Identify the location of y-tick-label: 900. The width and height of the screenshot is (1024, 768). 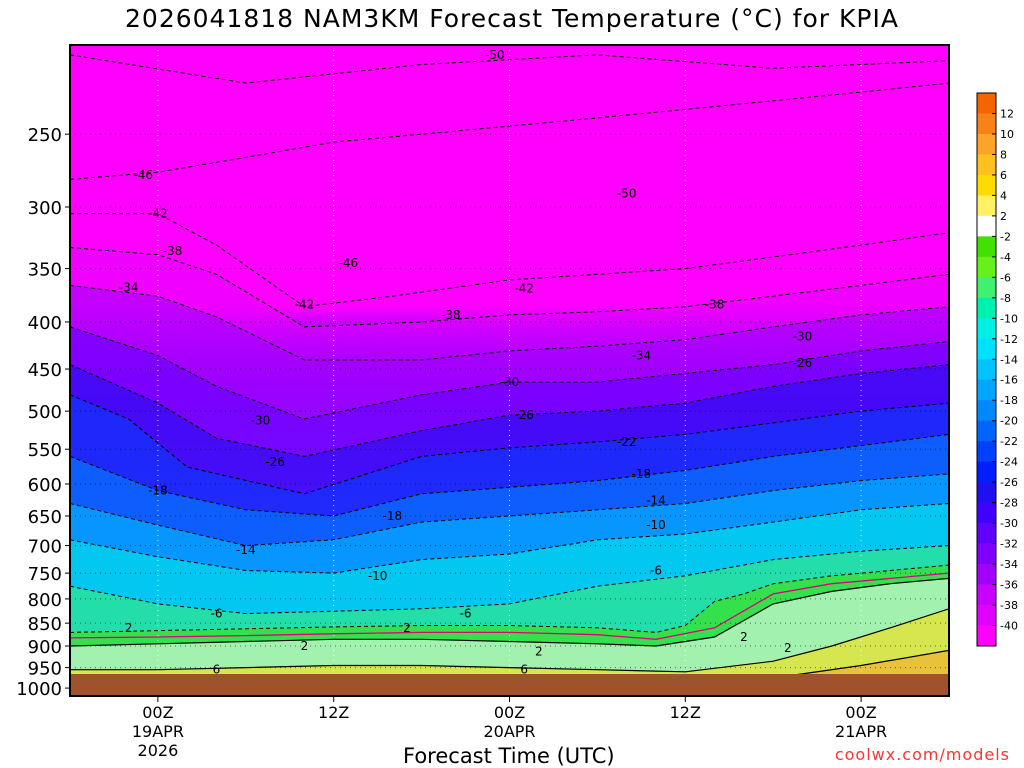
(45, 647).